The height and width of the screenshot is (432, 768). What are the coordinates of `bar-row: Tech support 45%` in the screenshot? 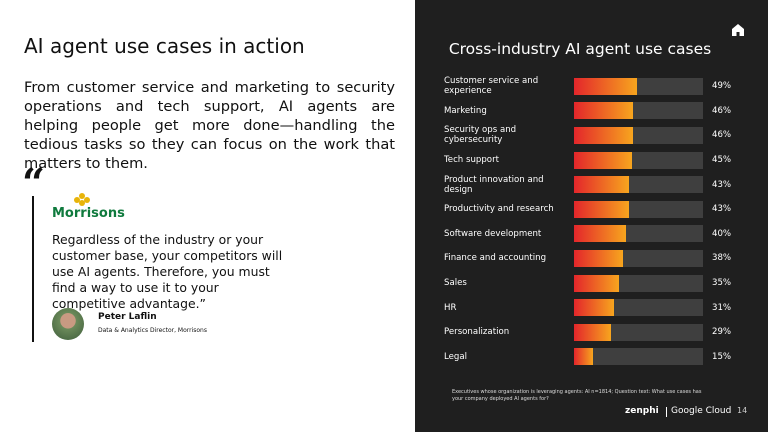 It's located at (587, 160).